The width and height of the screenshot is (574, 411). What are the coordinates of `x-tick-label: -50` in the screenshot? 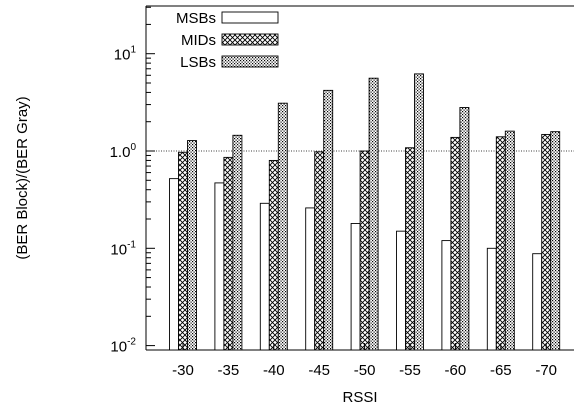 It's located at (365, 370).